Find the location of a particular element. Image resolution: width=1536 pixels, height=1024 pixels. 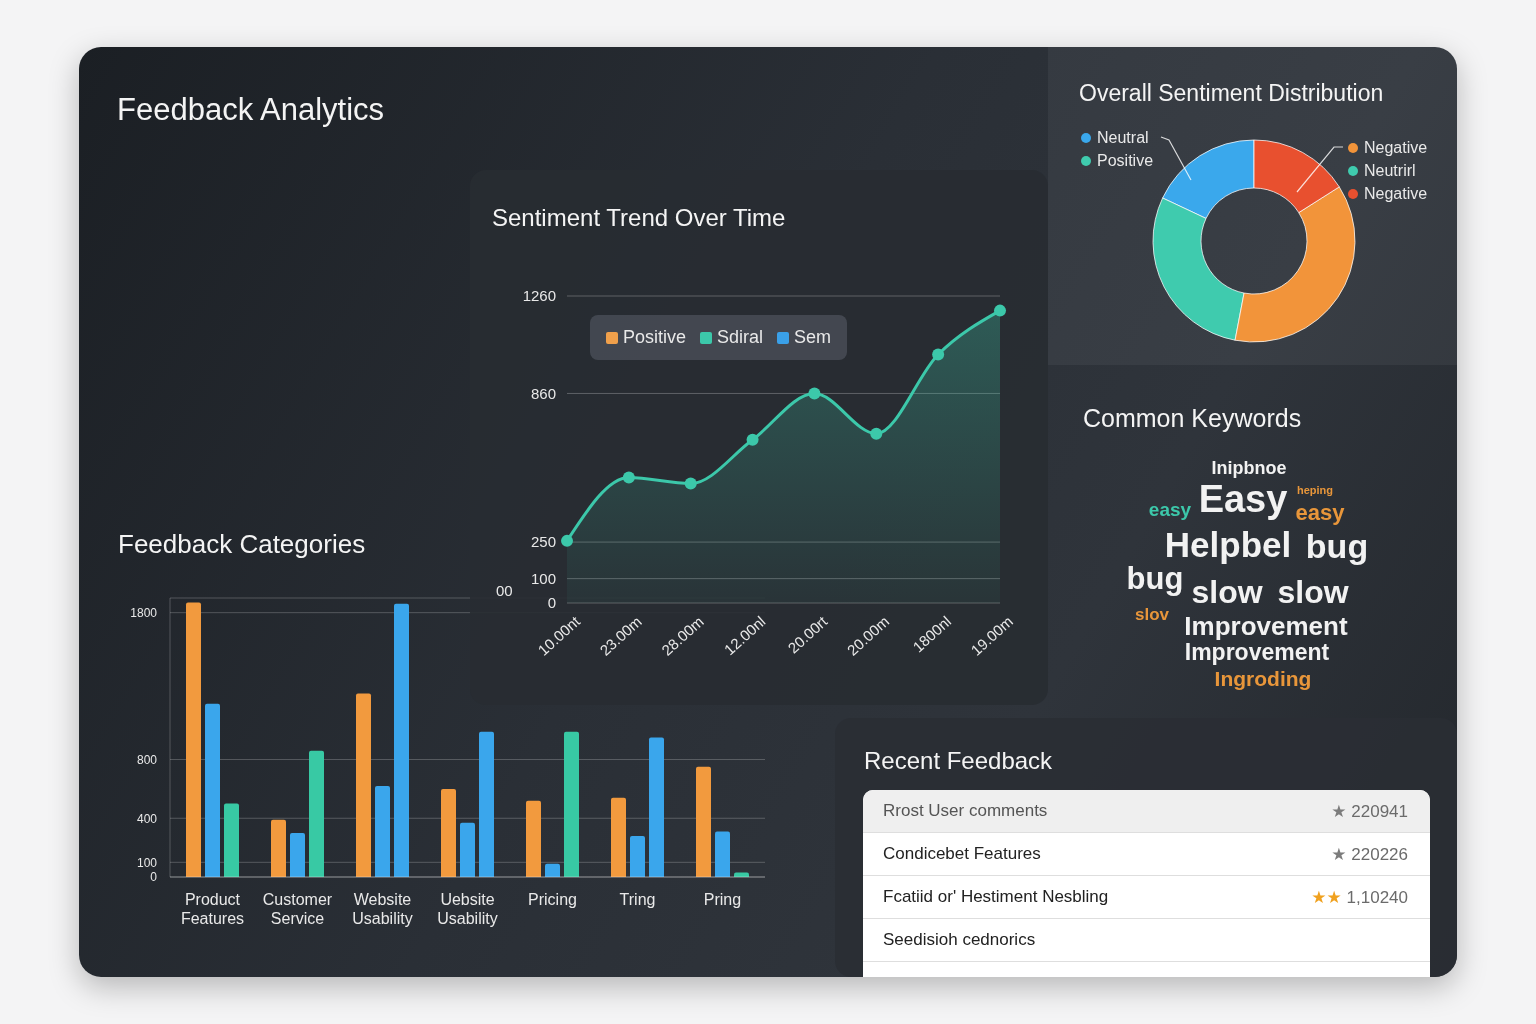

chart-title: Overall Sentiment Distribution is located at coordinates (1231, 93).